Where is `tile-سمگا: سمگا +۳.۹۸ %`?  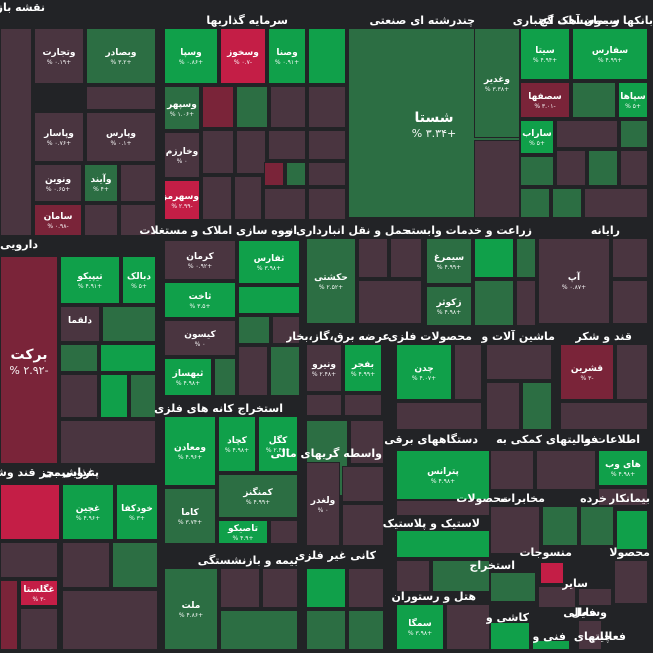
tile-سمگا: سمگا +۳.۹۸ % is located at coordinates (420, 627).